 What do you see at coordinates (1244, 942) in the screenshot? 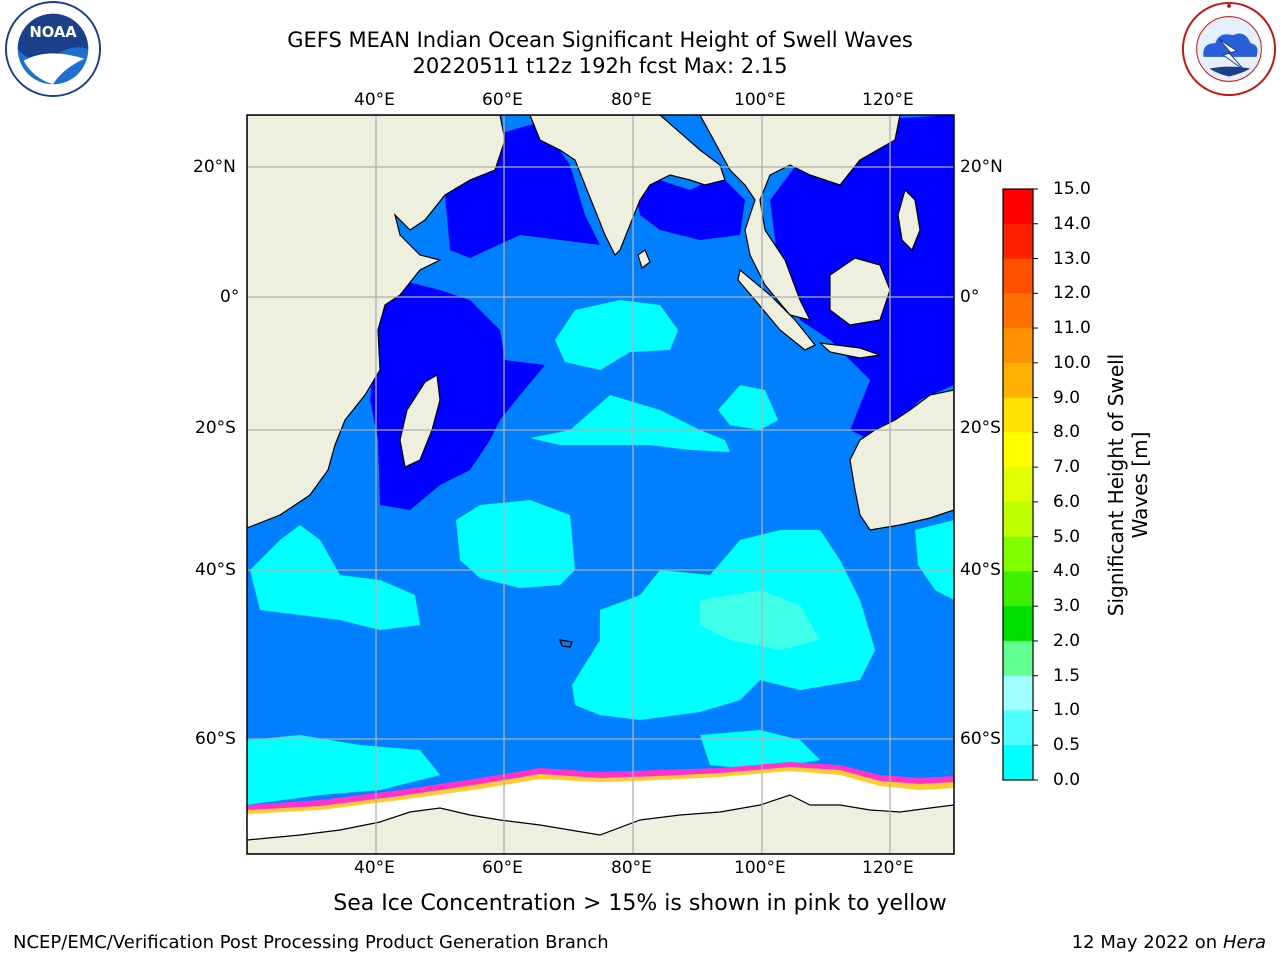
I see `footer-host: Hera` at bounding box center [1244, 942].